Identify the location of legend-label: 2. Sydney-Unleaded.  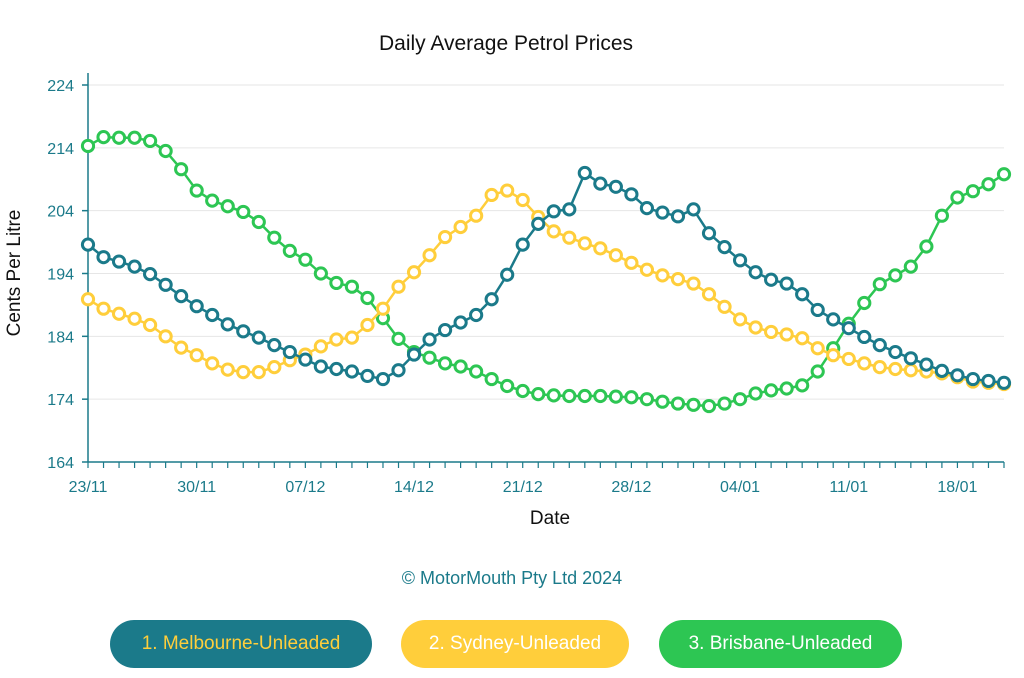
(515, 643).